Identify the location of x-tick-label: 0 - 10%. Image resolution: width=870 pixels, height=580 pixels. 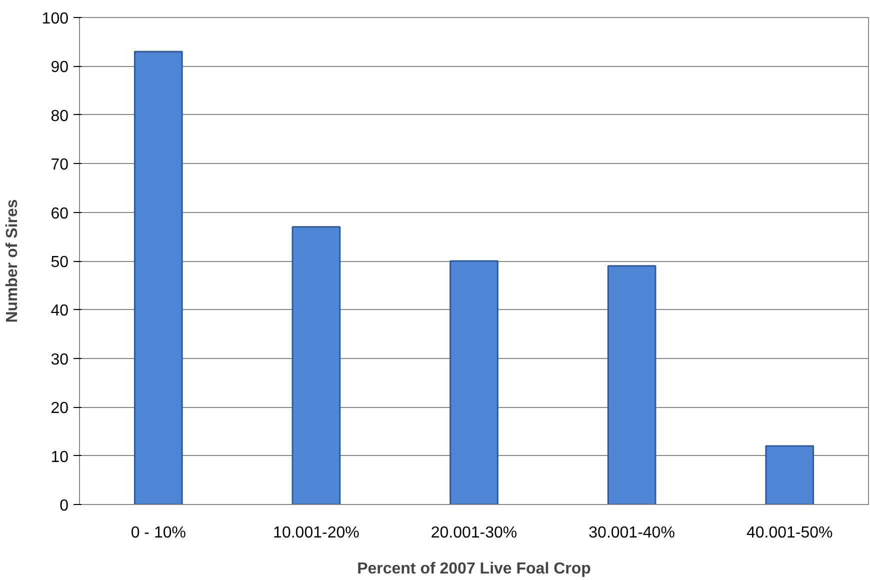
(158, 533).